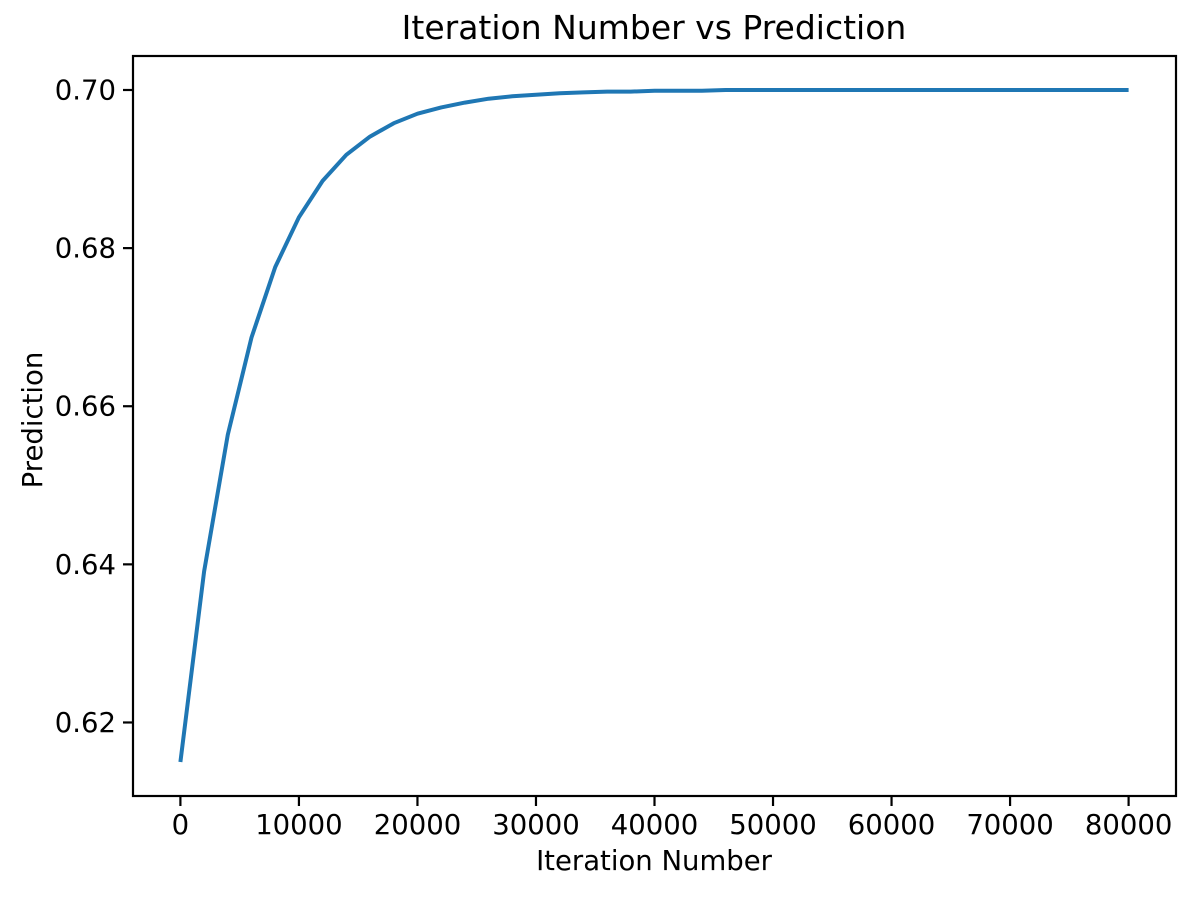 The width and height of the screenshot is (1194, 898). Describe the element at coordinates (85, 565) in the screenshot. I see `y-tick-label: 0.64` at that location.